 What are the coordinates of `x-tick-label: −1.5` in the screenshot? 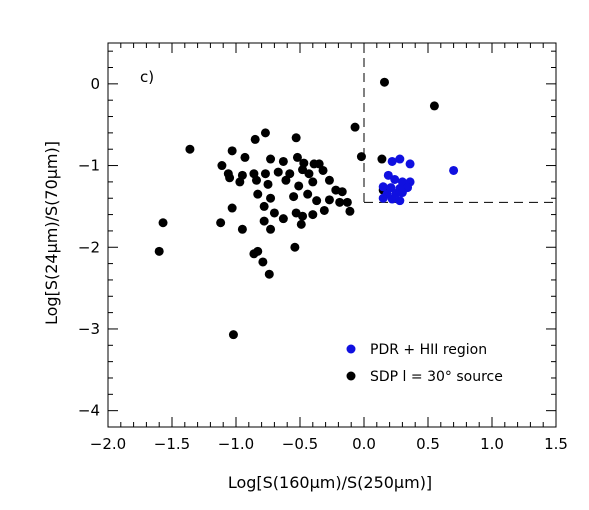 It's located at (172, 444).